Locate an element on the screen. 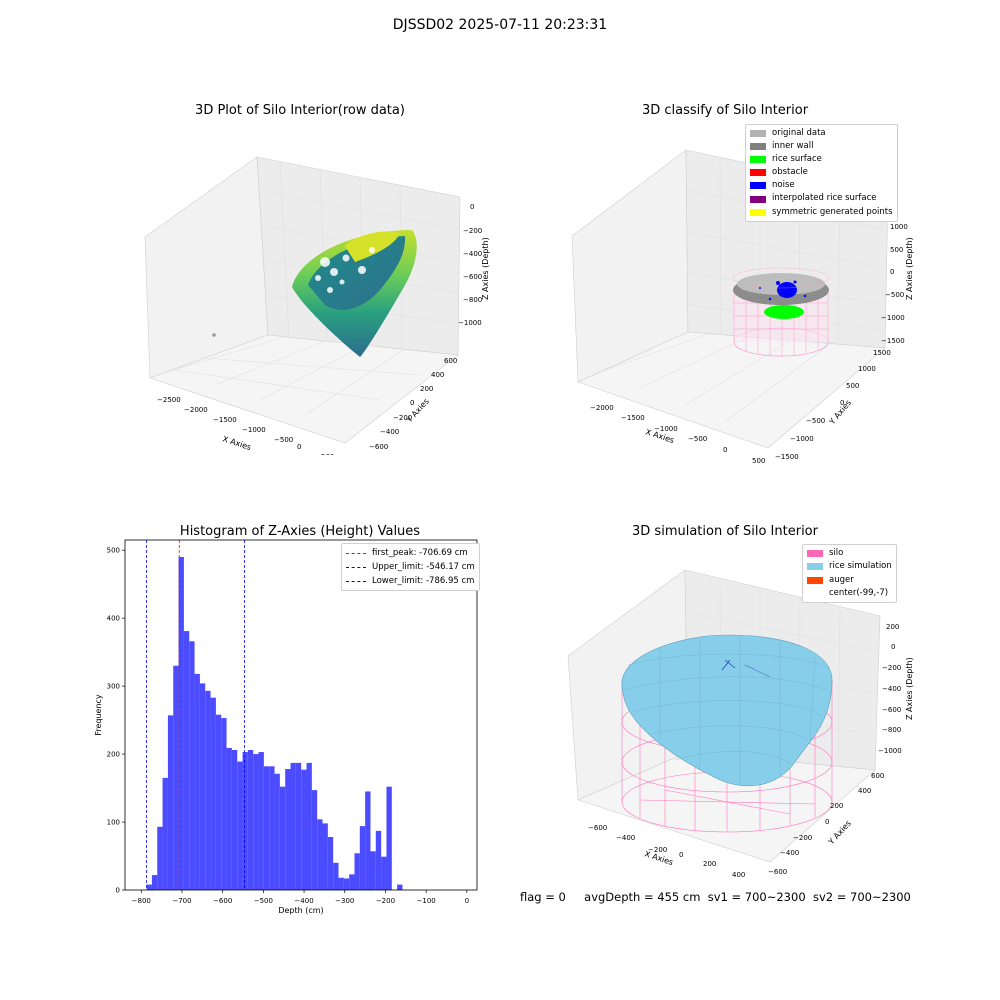  figure-title: DJSSD02 2025-07-11 20:23:31 is located at coordinates (500, 25).